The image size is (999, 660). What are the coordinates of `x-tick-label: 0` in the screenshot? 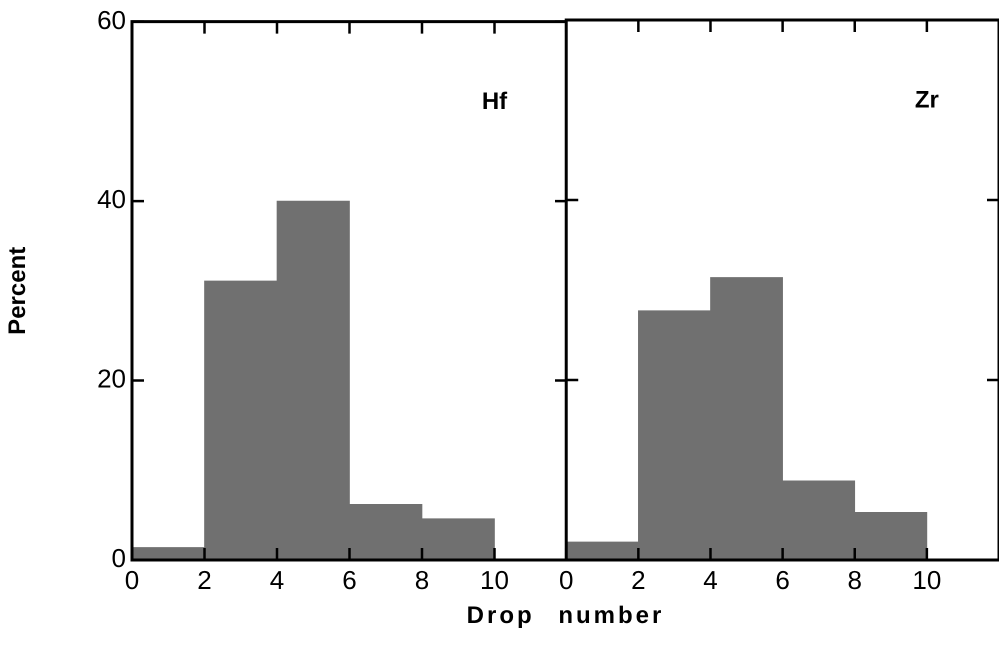 It's located at (566, 579).